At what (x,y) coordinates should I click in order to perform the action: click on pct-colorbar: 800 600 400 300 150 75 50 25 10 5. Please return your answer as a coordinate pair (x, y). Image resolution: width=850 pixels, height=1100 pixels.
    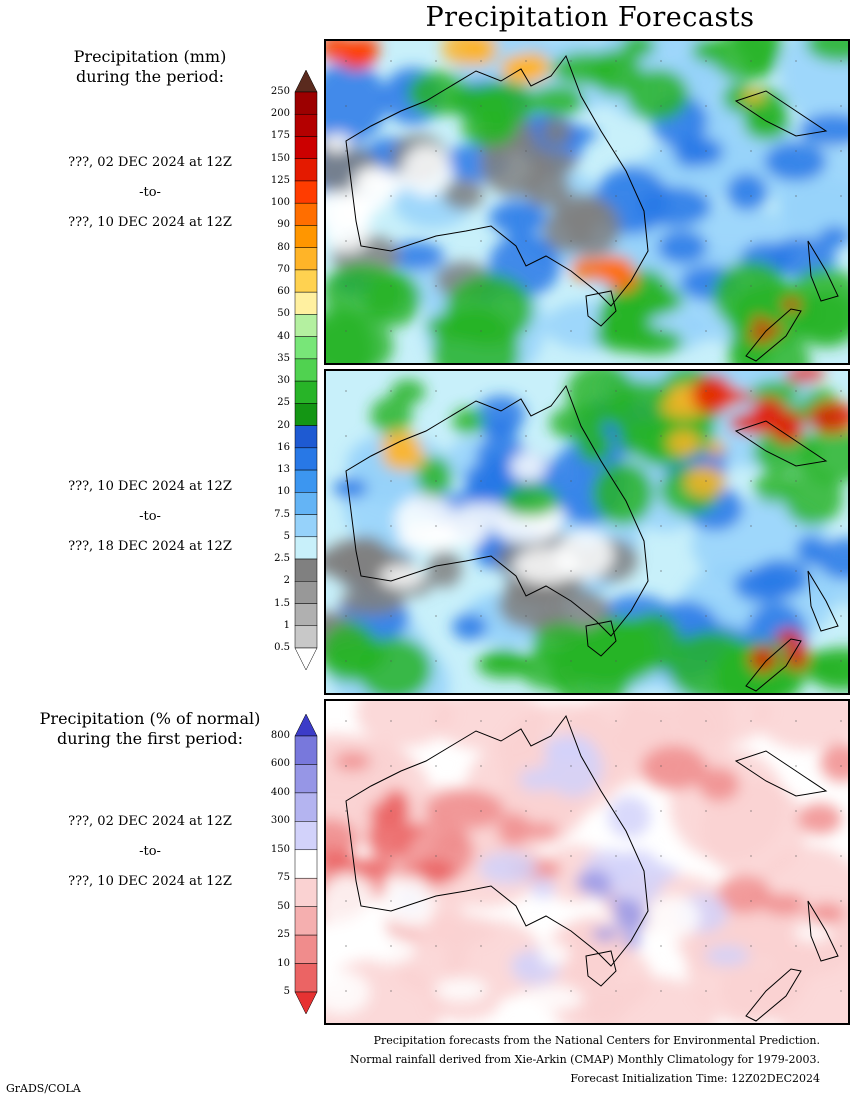
    Looking at the image, I should click on (280, 864).